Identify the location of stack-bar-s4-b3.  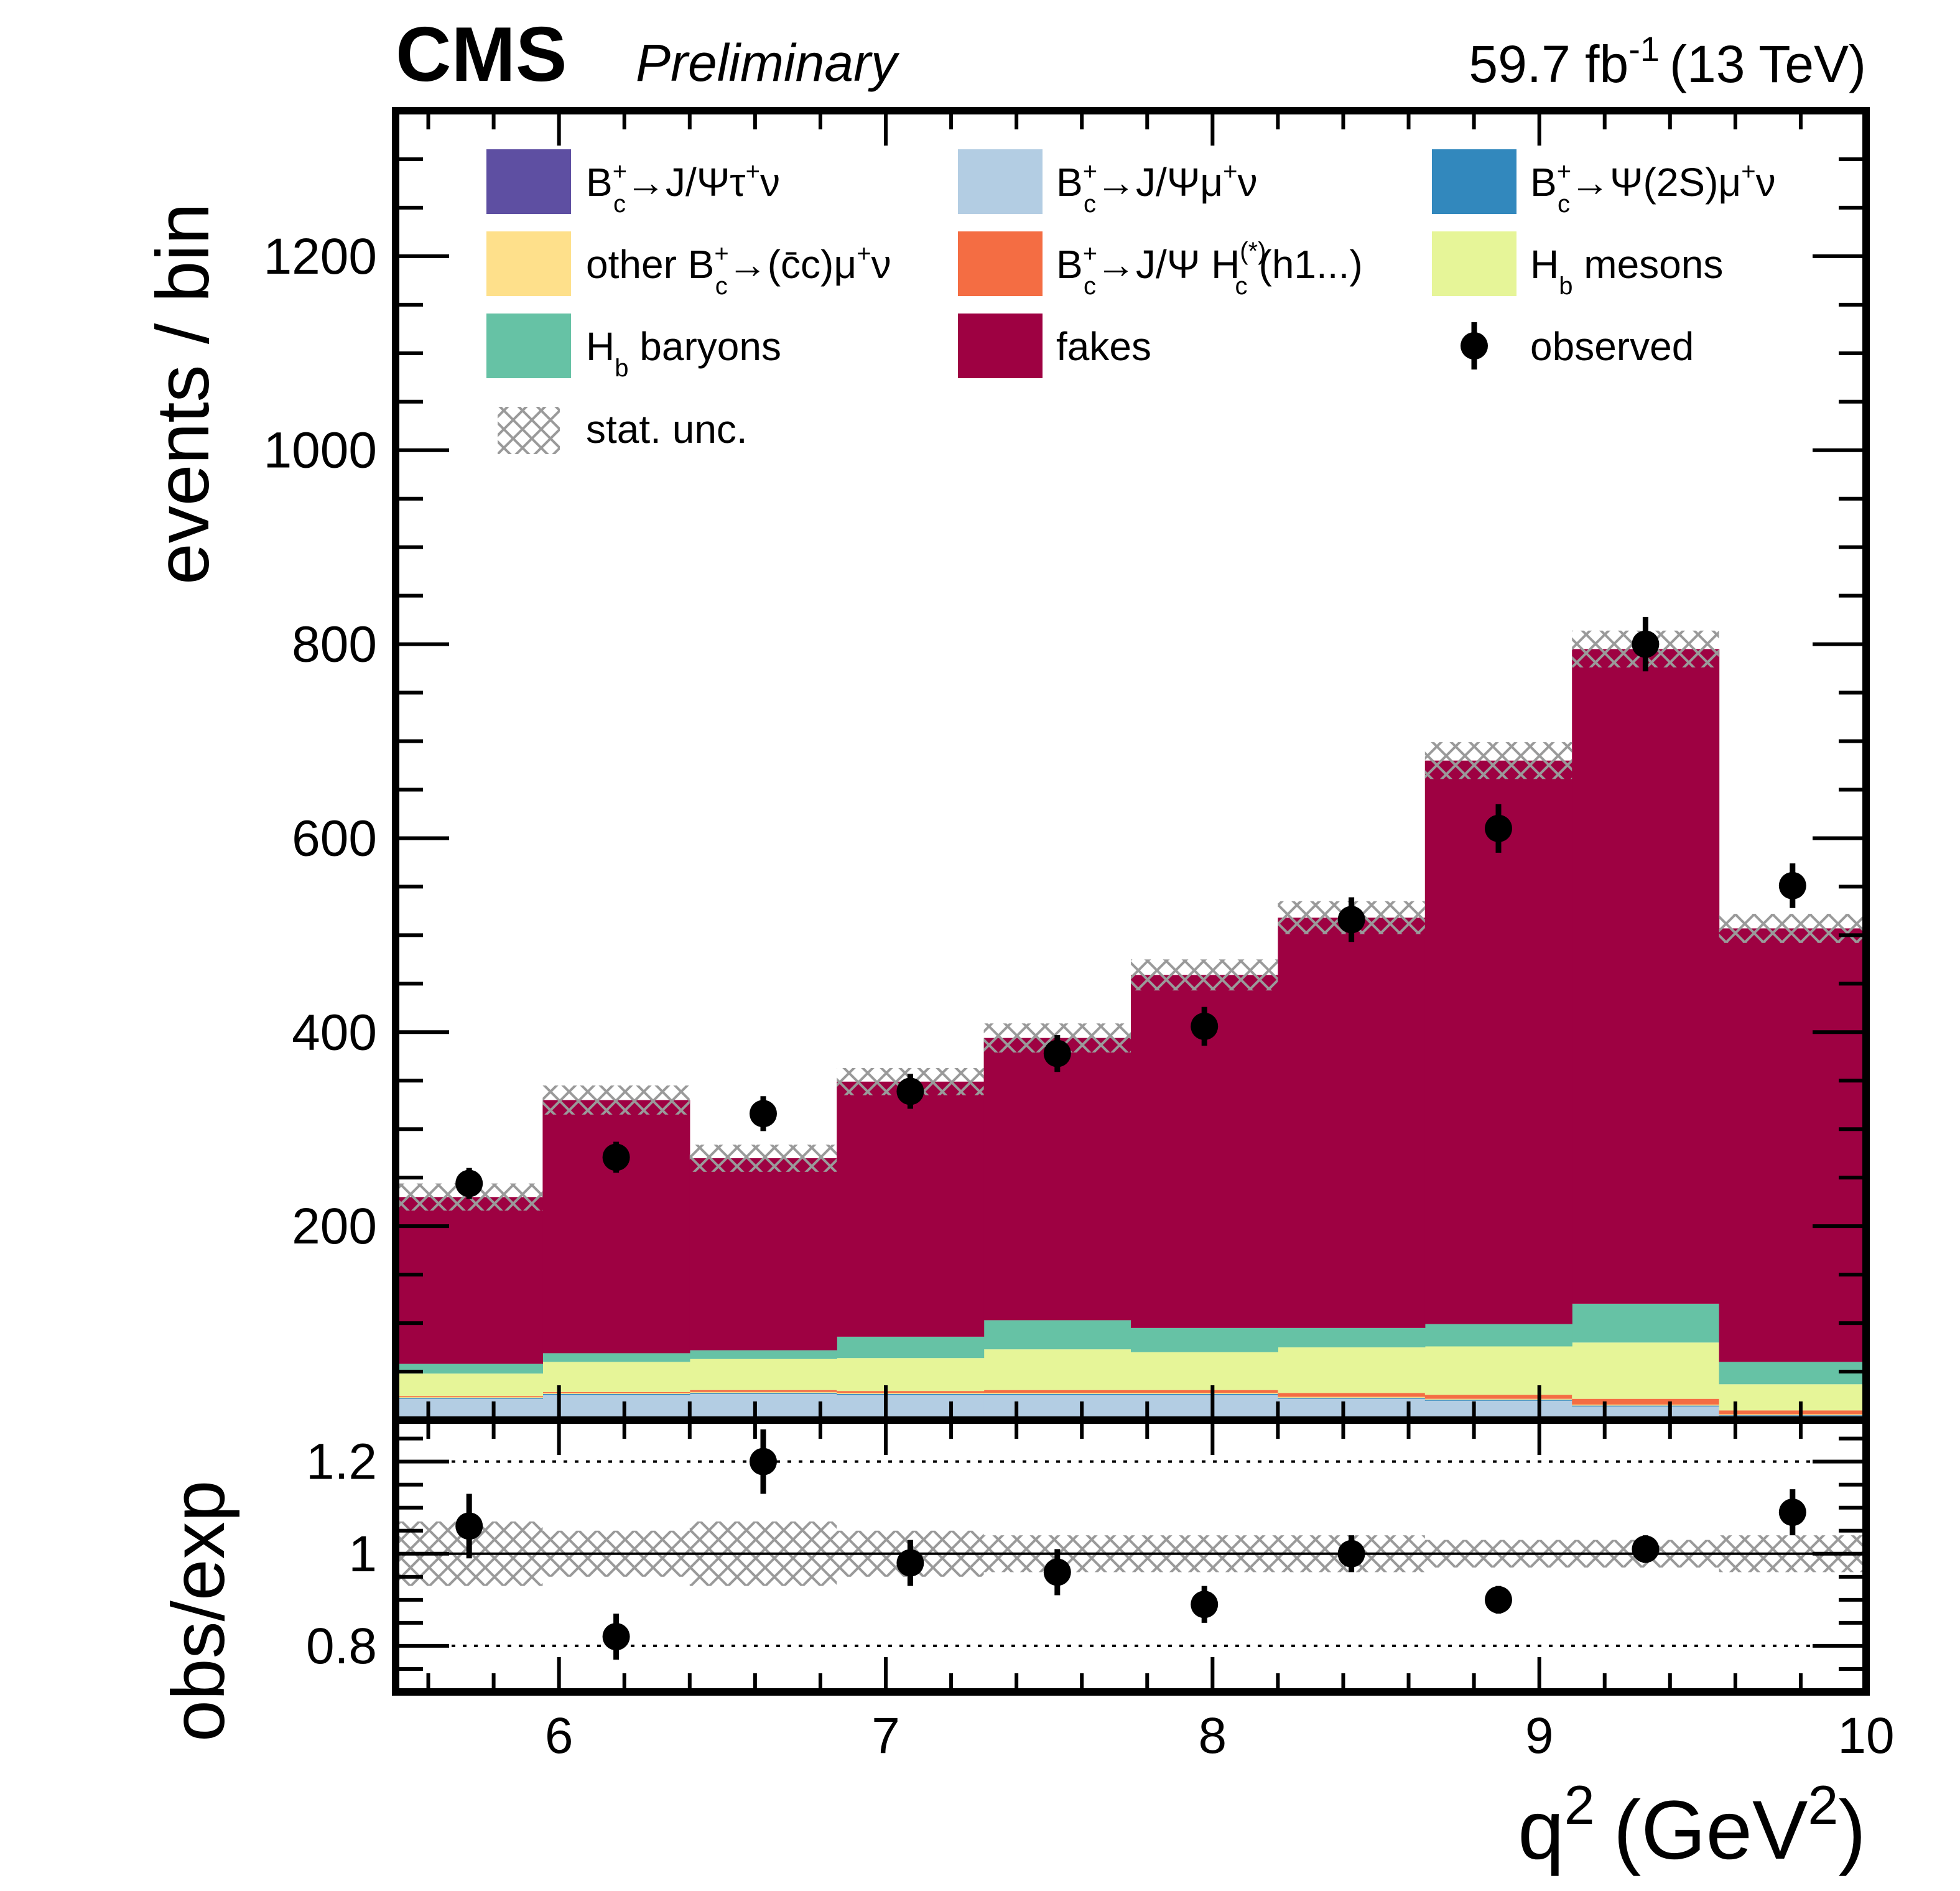
(911, 1392).